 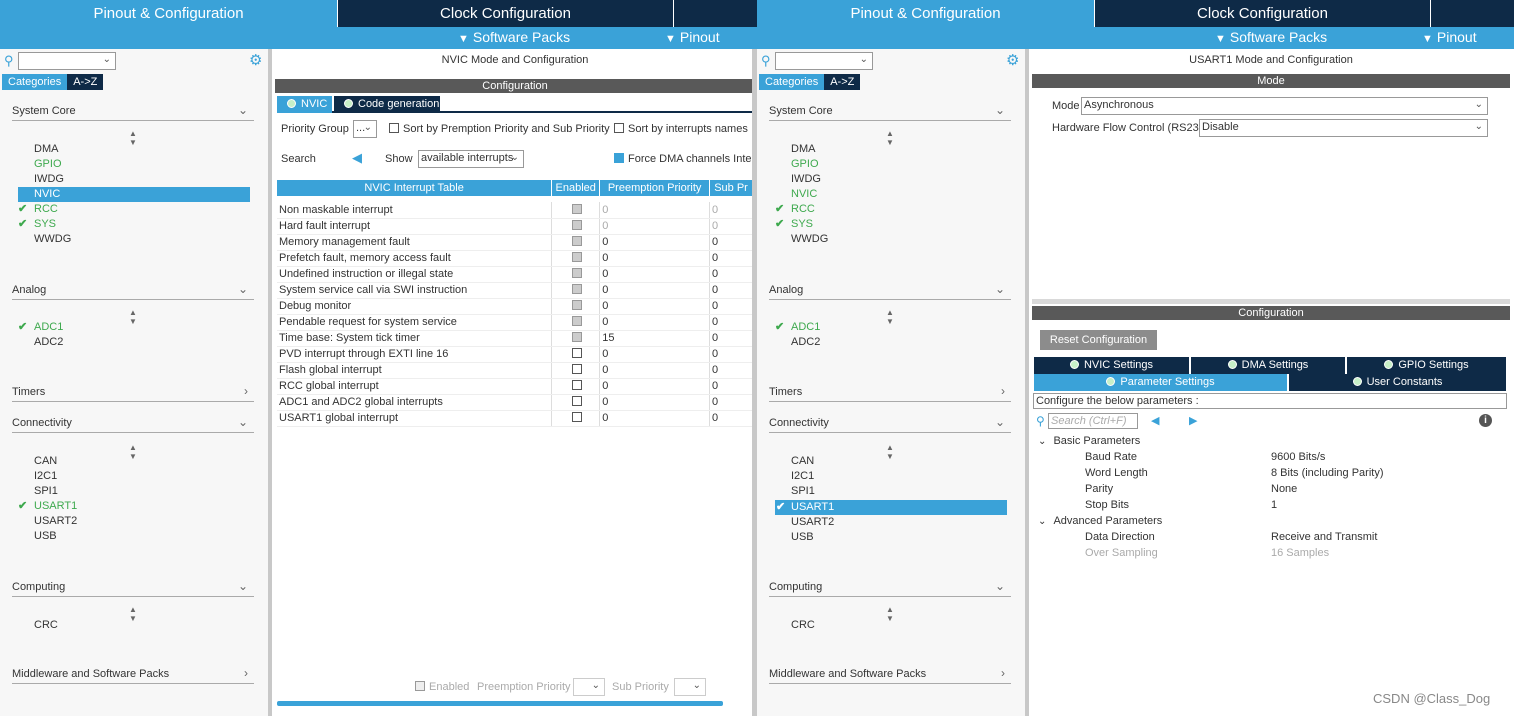 What do you see at coordinates (1284, 489) in the screenshot?
I see `param-parity-value: None` at bounding box center [1284, 489].